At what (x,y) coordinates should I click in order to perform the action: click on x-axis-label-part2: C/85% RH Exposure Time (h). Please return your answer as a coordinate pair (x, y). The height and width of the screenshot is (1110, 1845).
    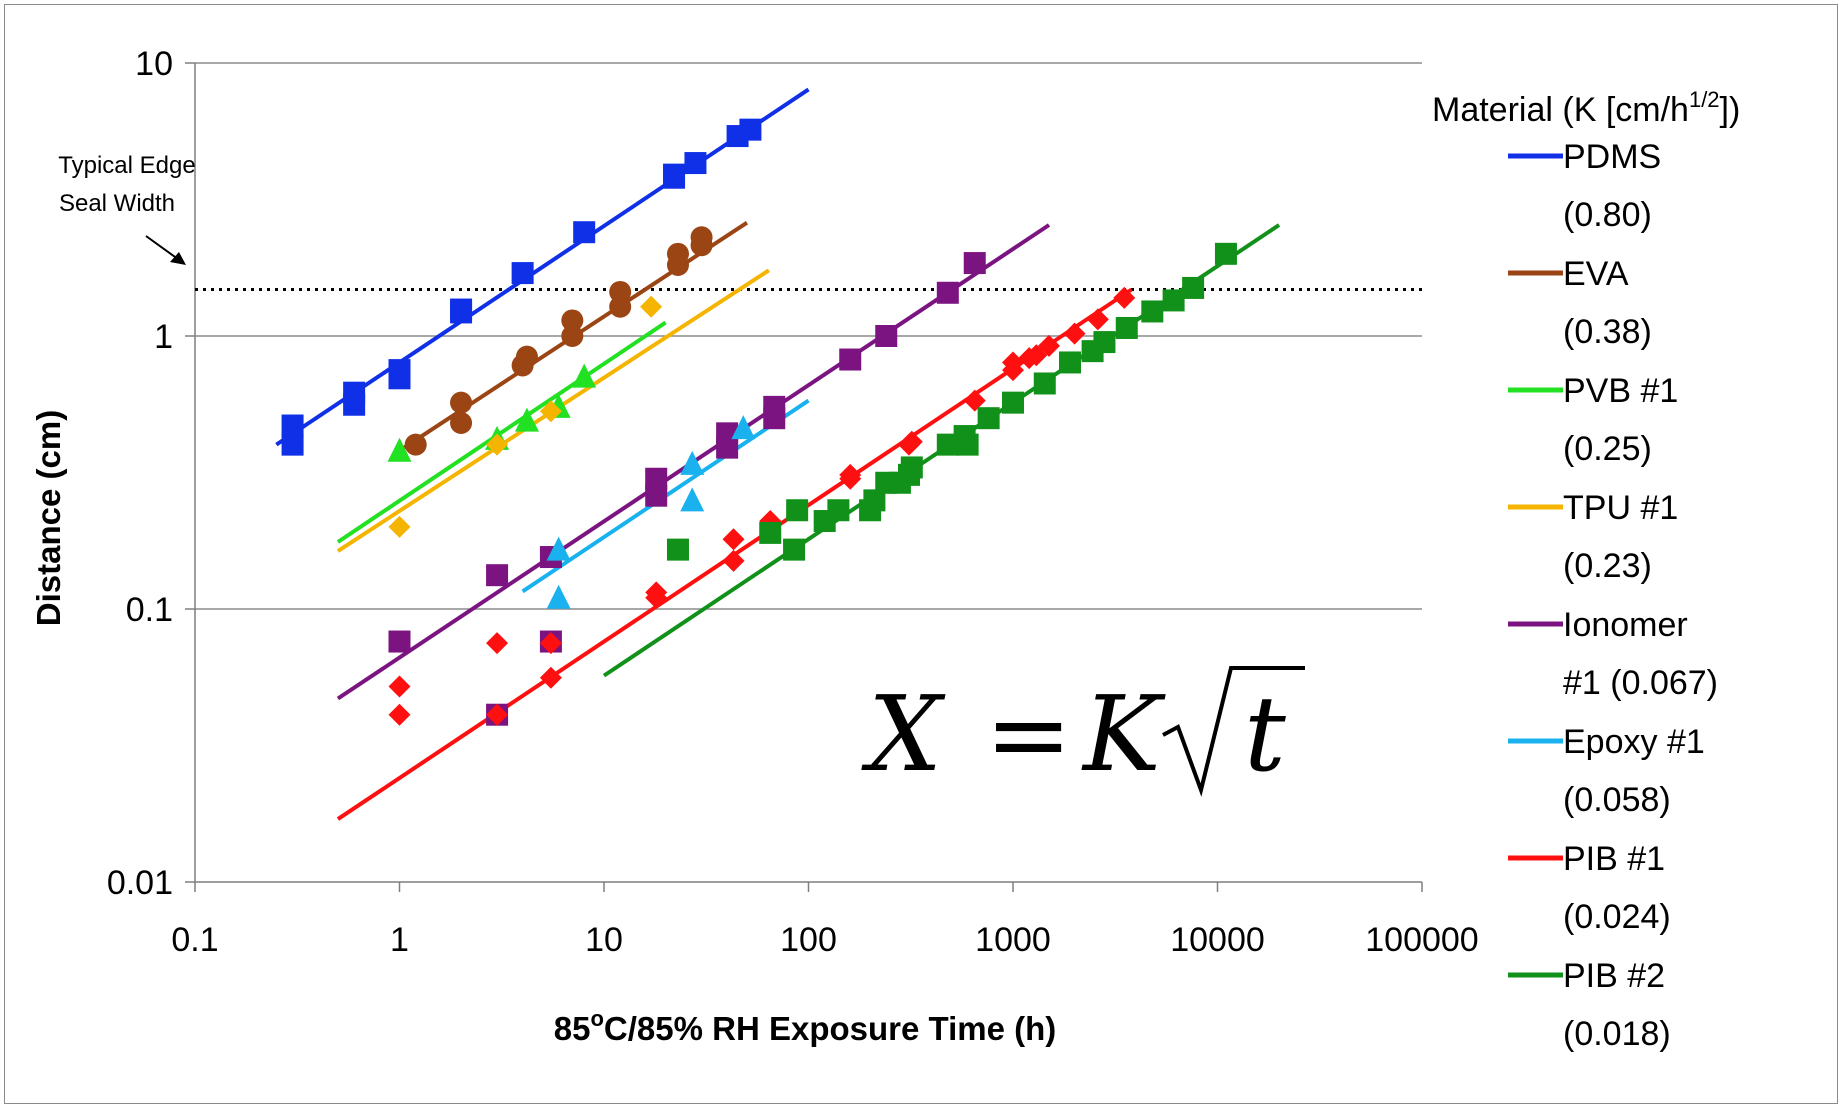
    Looking at the image, I should click on (830, 1028).